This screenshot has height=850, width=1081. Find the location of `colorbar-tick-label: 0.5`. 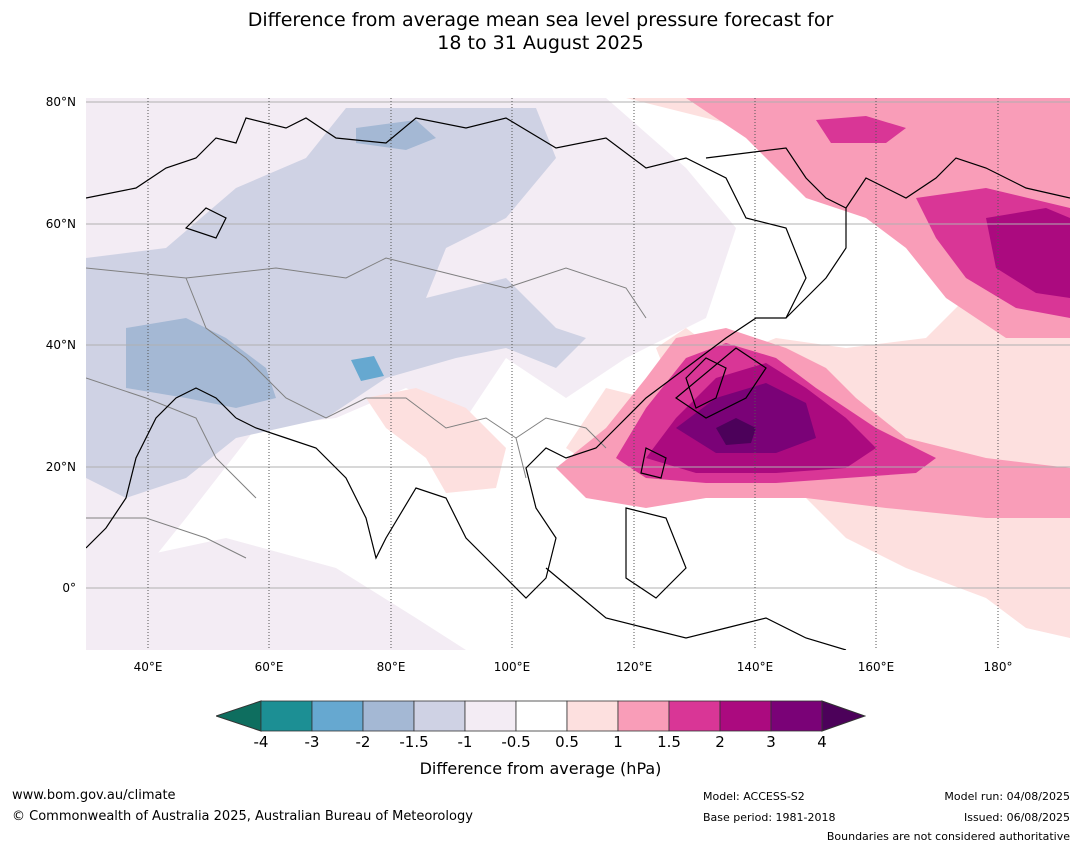

colorbar-tick-label: 0.5 is located at coordinates (567, 742).